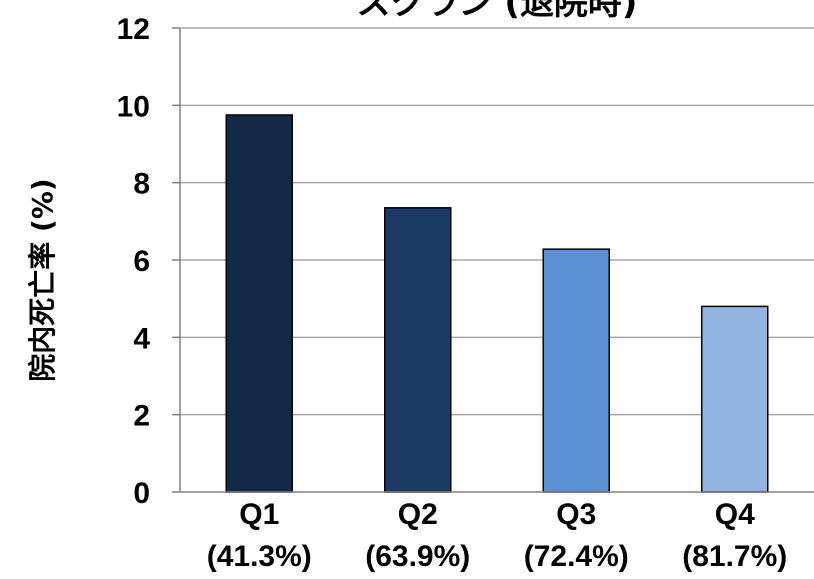 The height and width of the screenshot is (579, 814). Describe the element at coordinates (576, 370) in the screenshot. I see `bar-q3` at that location.